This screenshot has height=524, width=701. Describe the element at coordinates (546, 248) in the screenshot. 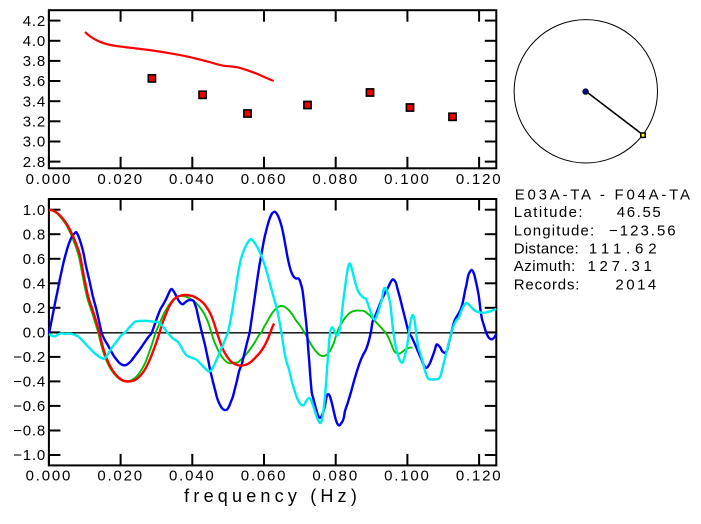

I see `svg-text: Distance:` at that location.